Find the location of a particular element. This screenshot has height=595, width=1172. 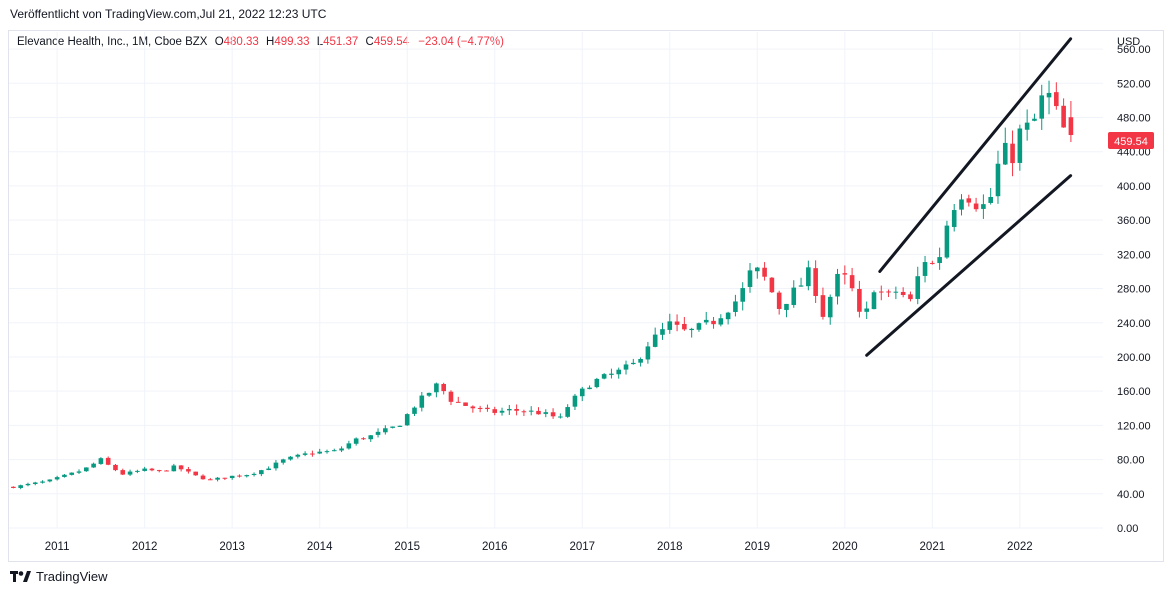

time-tick-label: 2020 is located at coordinates (845, 547).